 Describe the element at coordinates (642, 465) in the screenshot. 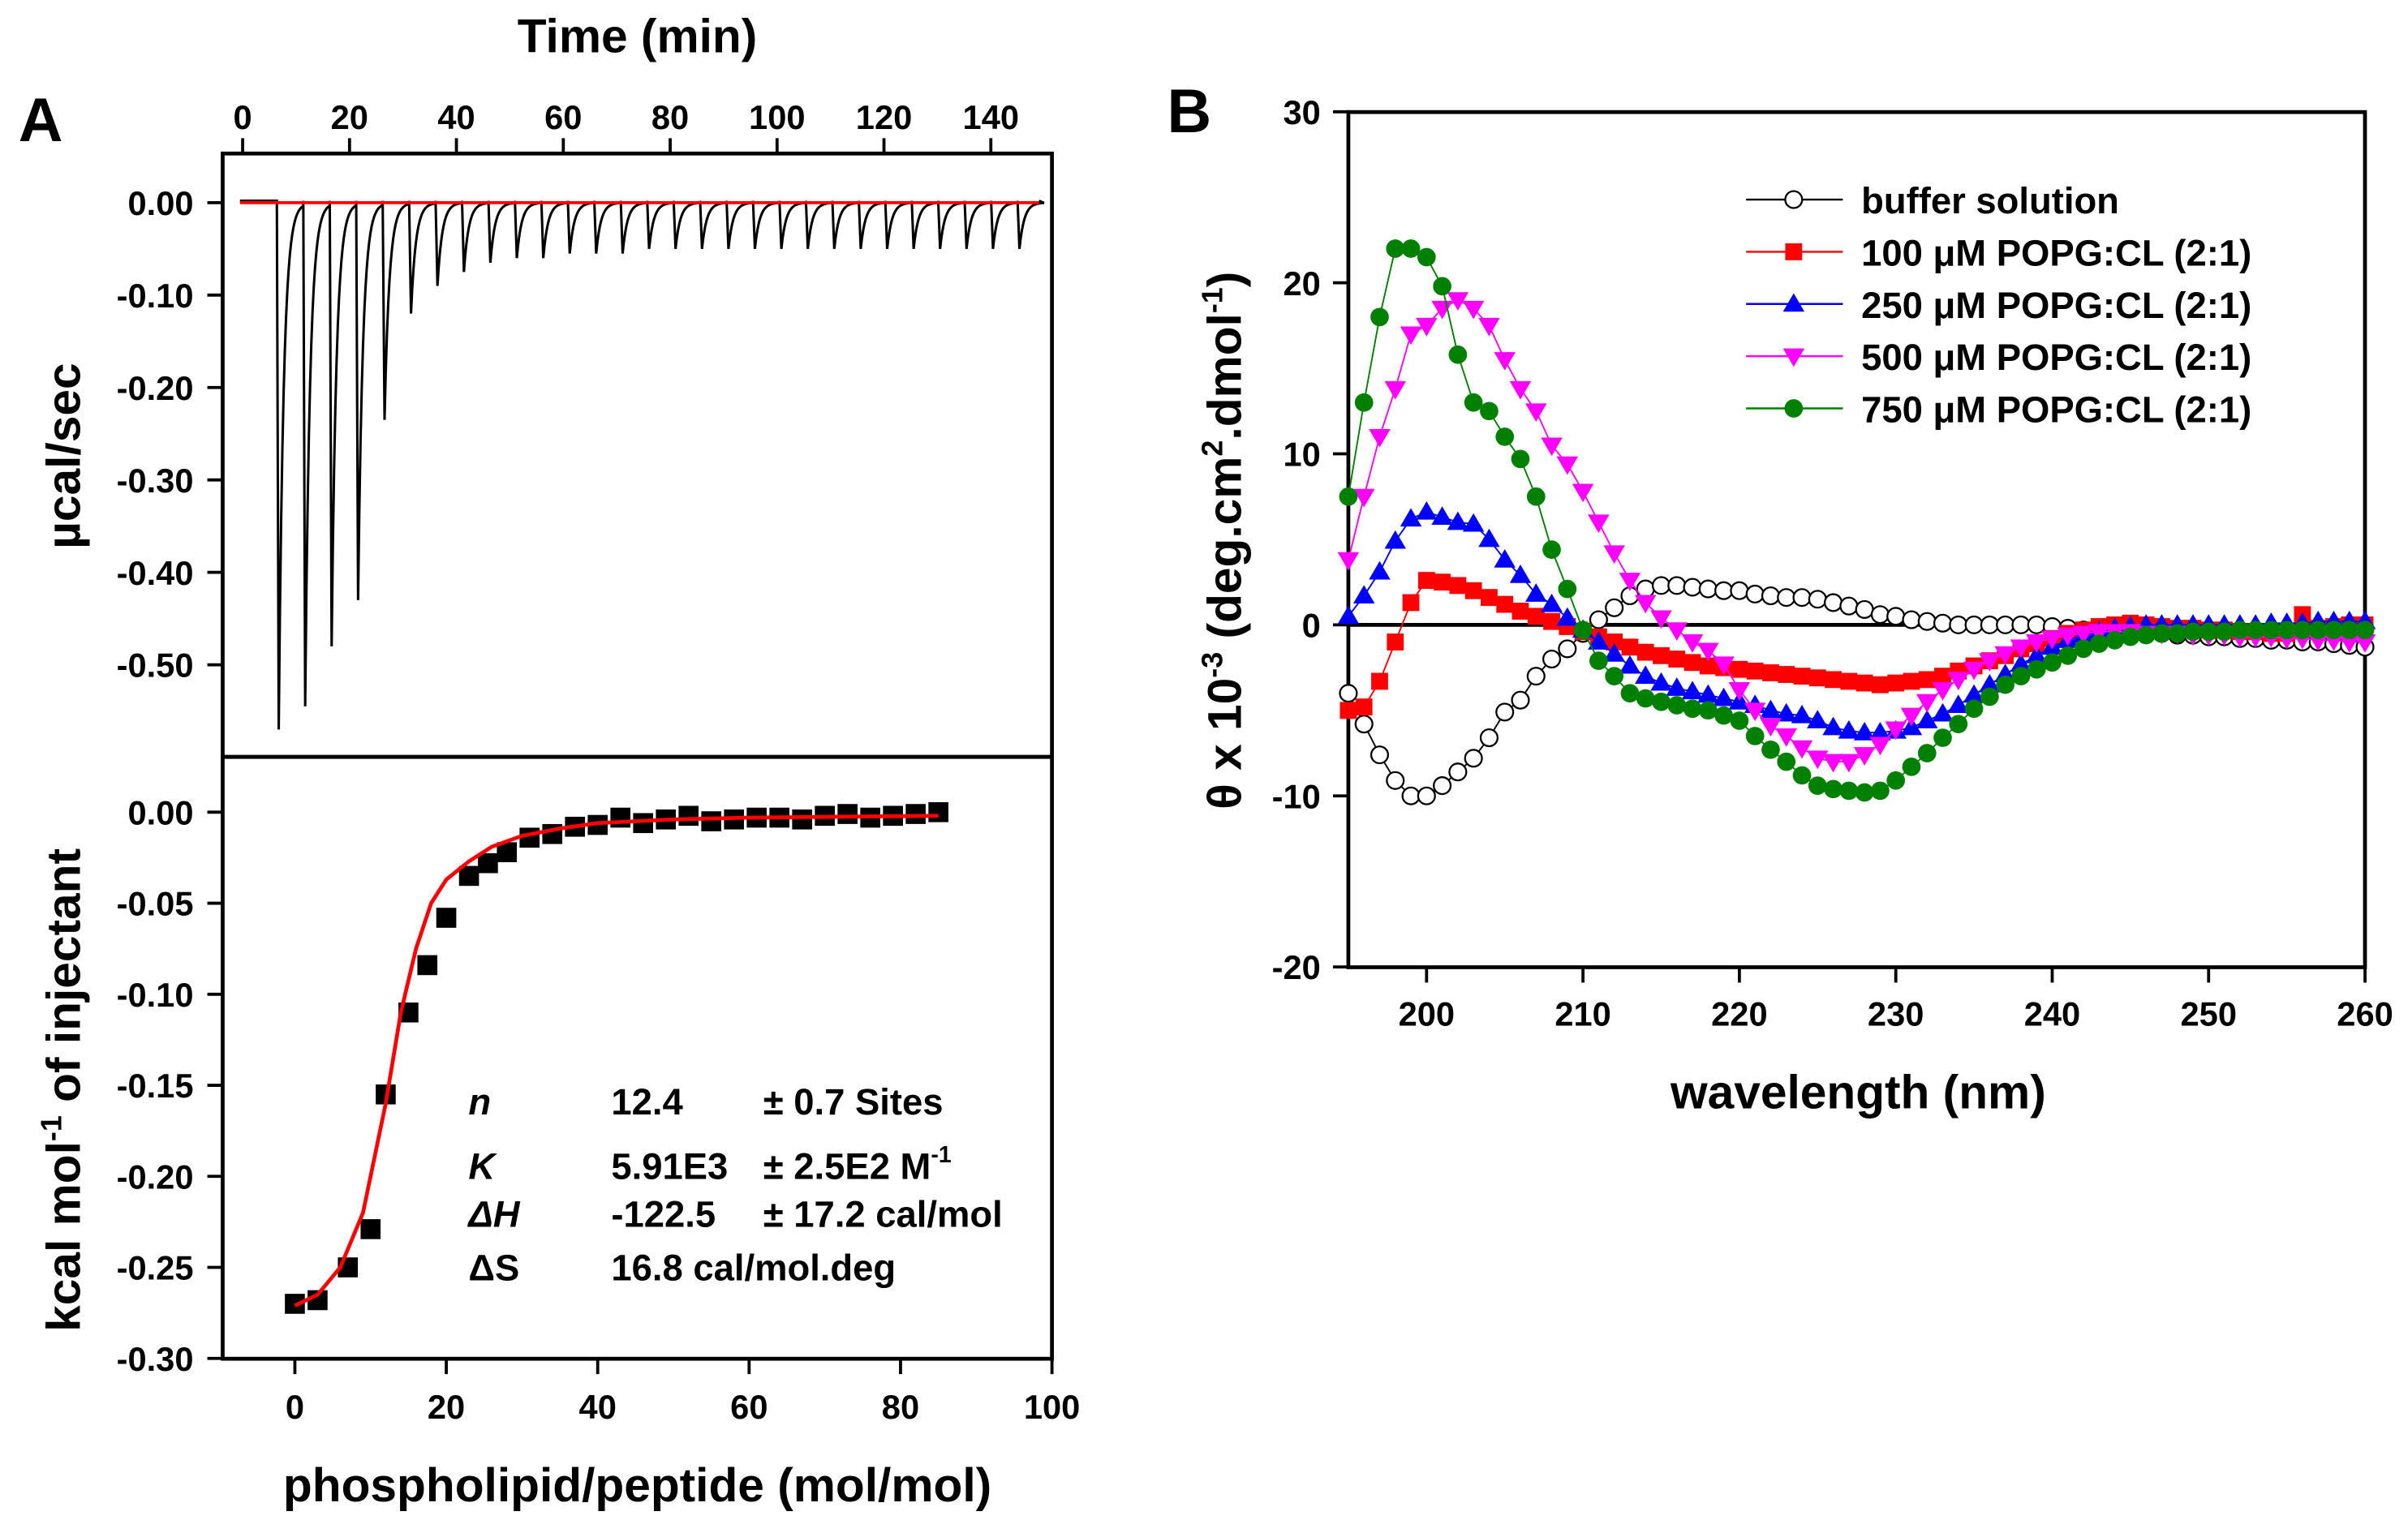

I see `a-top-thermogram-trace` at that location.